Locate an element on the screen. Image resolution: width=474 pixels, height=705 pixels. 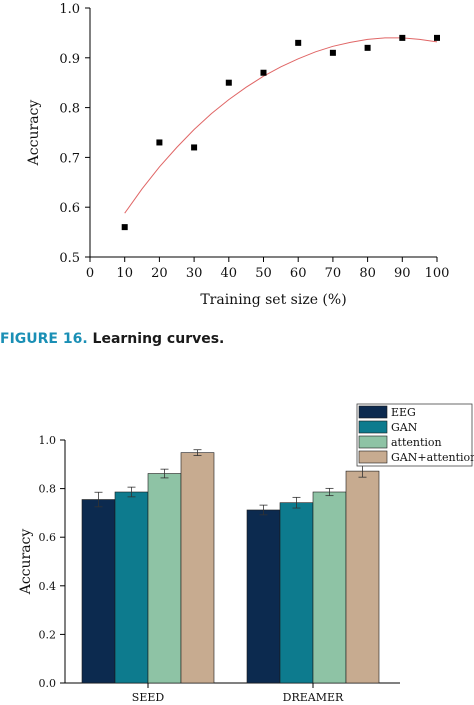
legend-label: GAN+attention is located at coordinates (432, 457).